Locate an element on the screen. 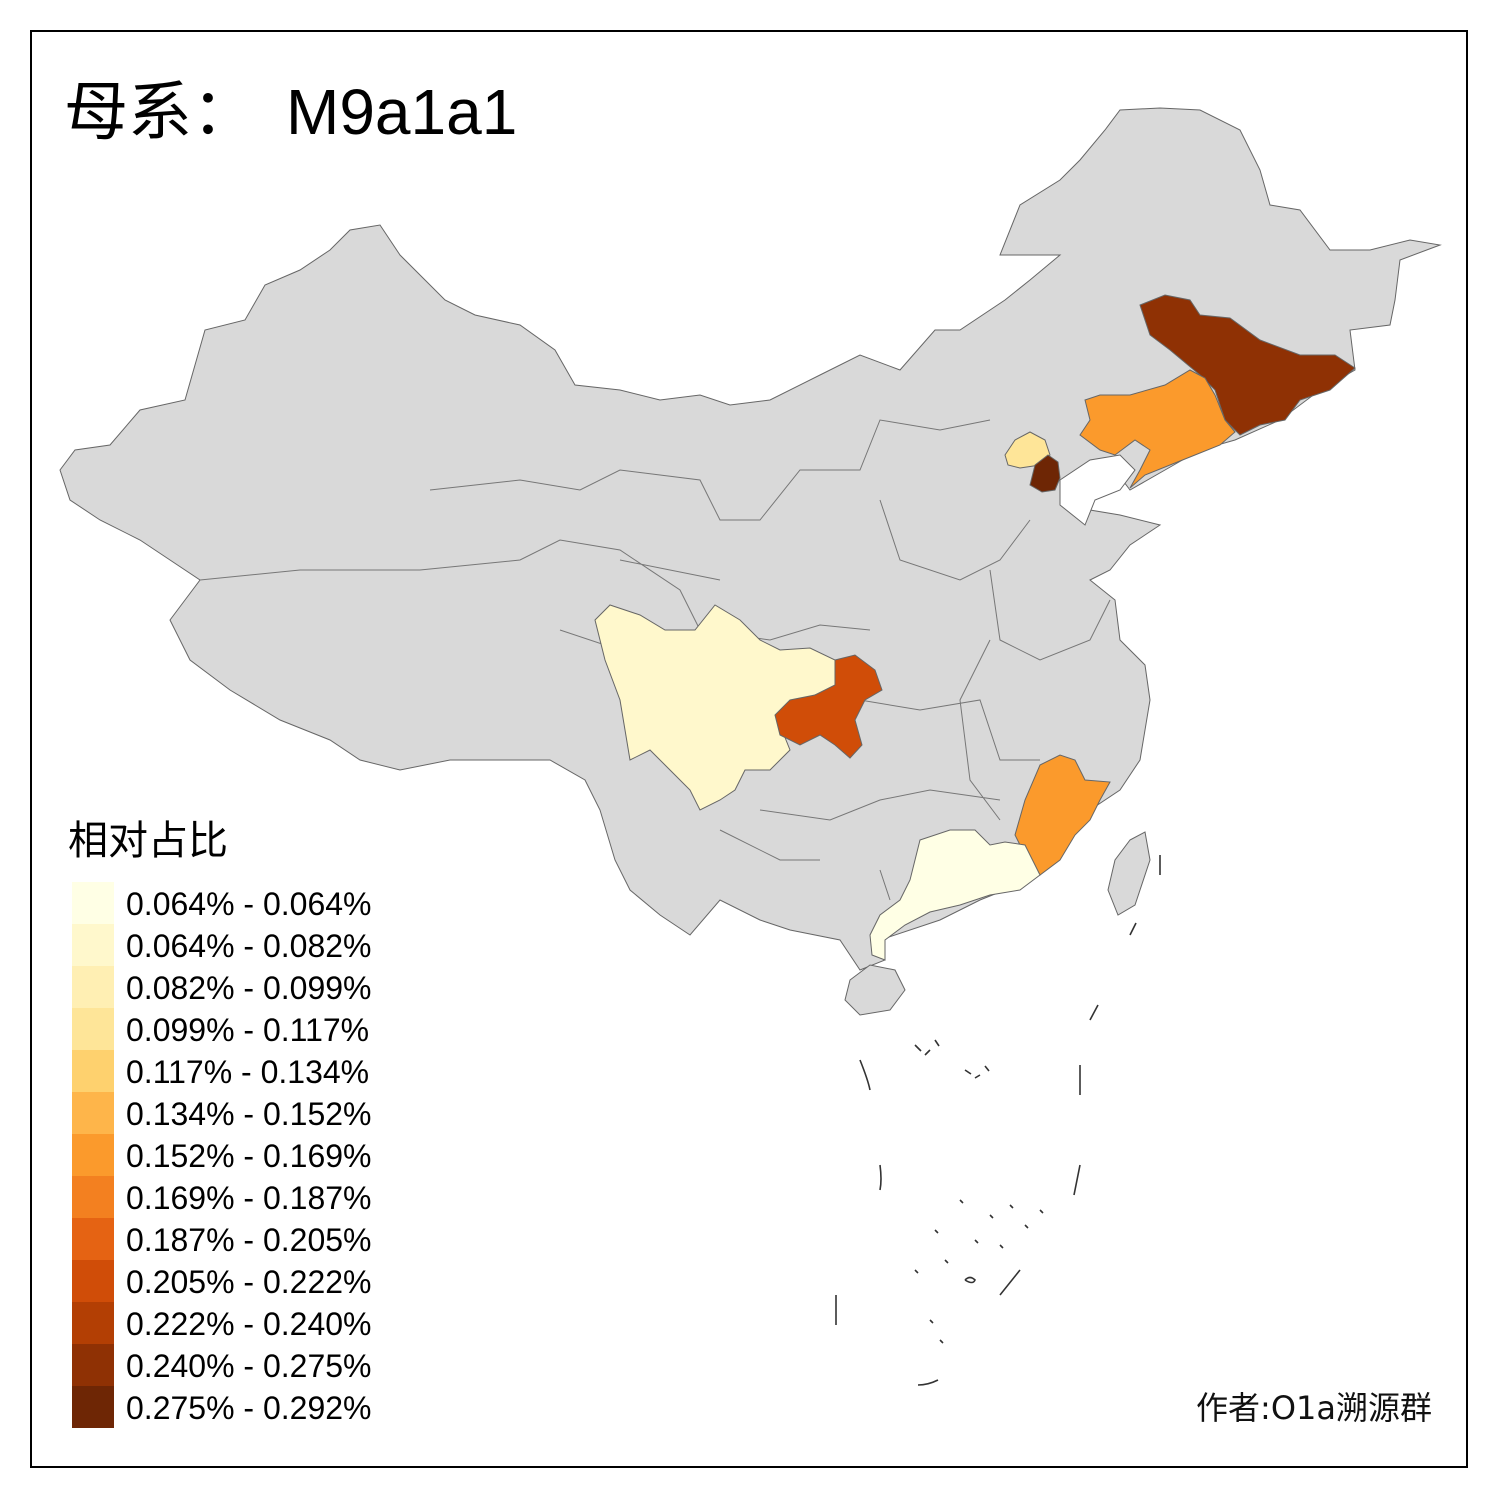 The image size is (1500, 1500). legend-title: 相对占比 is located at coordinates (148, 841).